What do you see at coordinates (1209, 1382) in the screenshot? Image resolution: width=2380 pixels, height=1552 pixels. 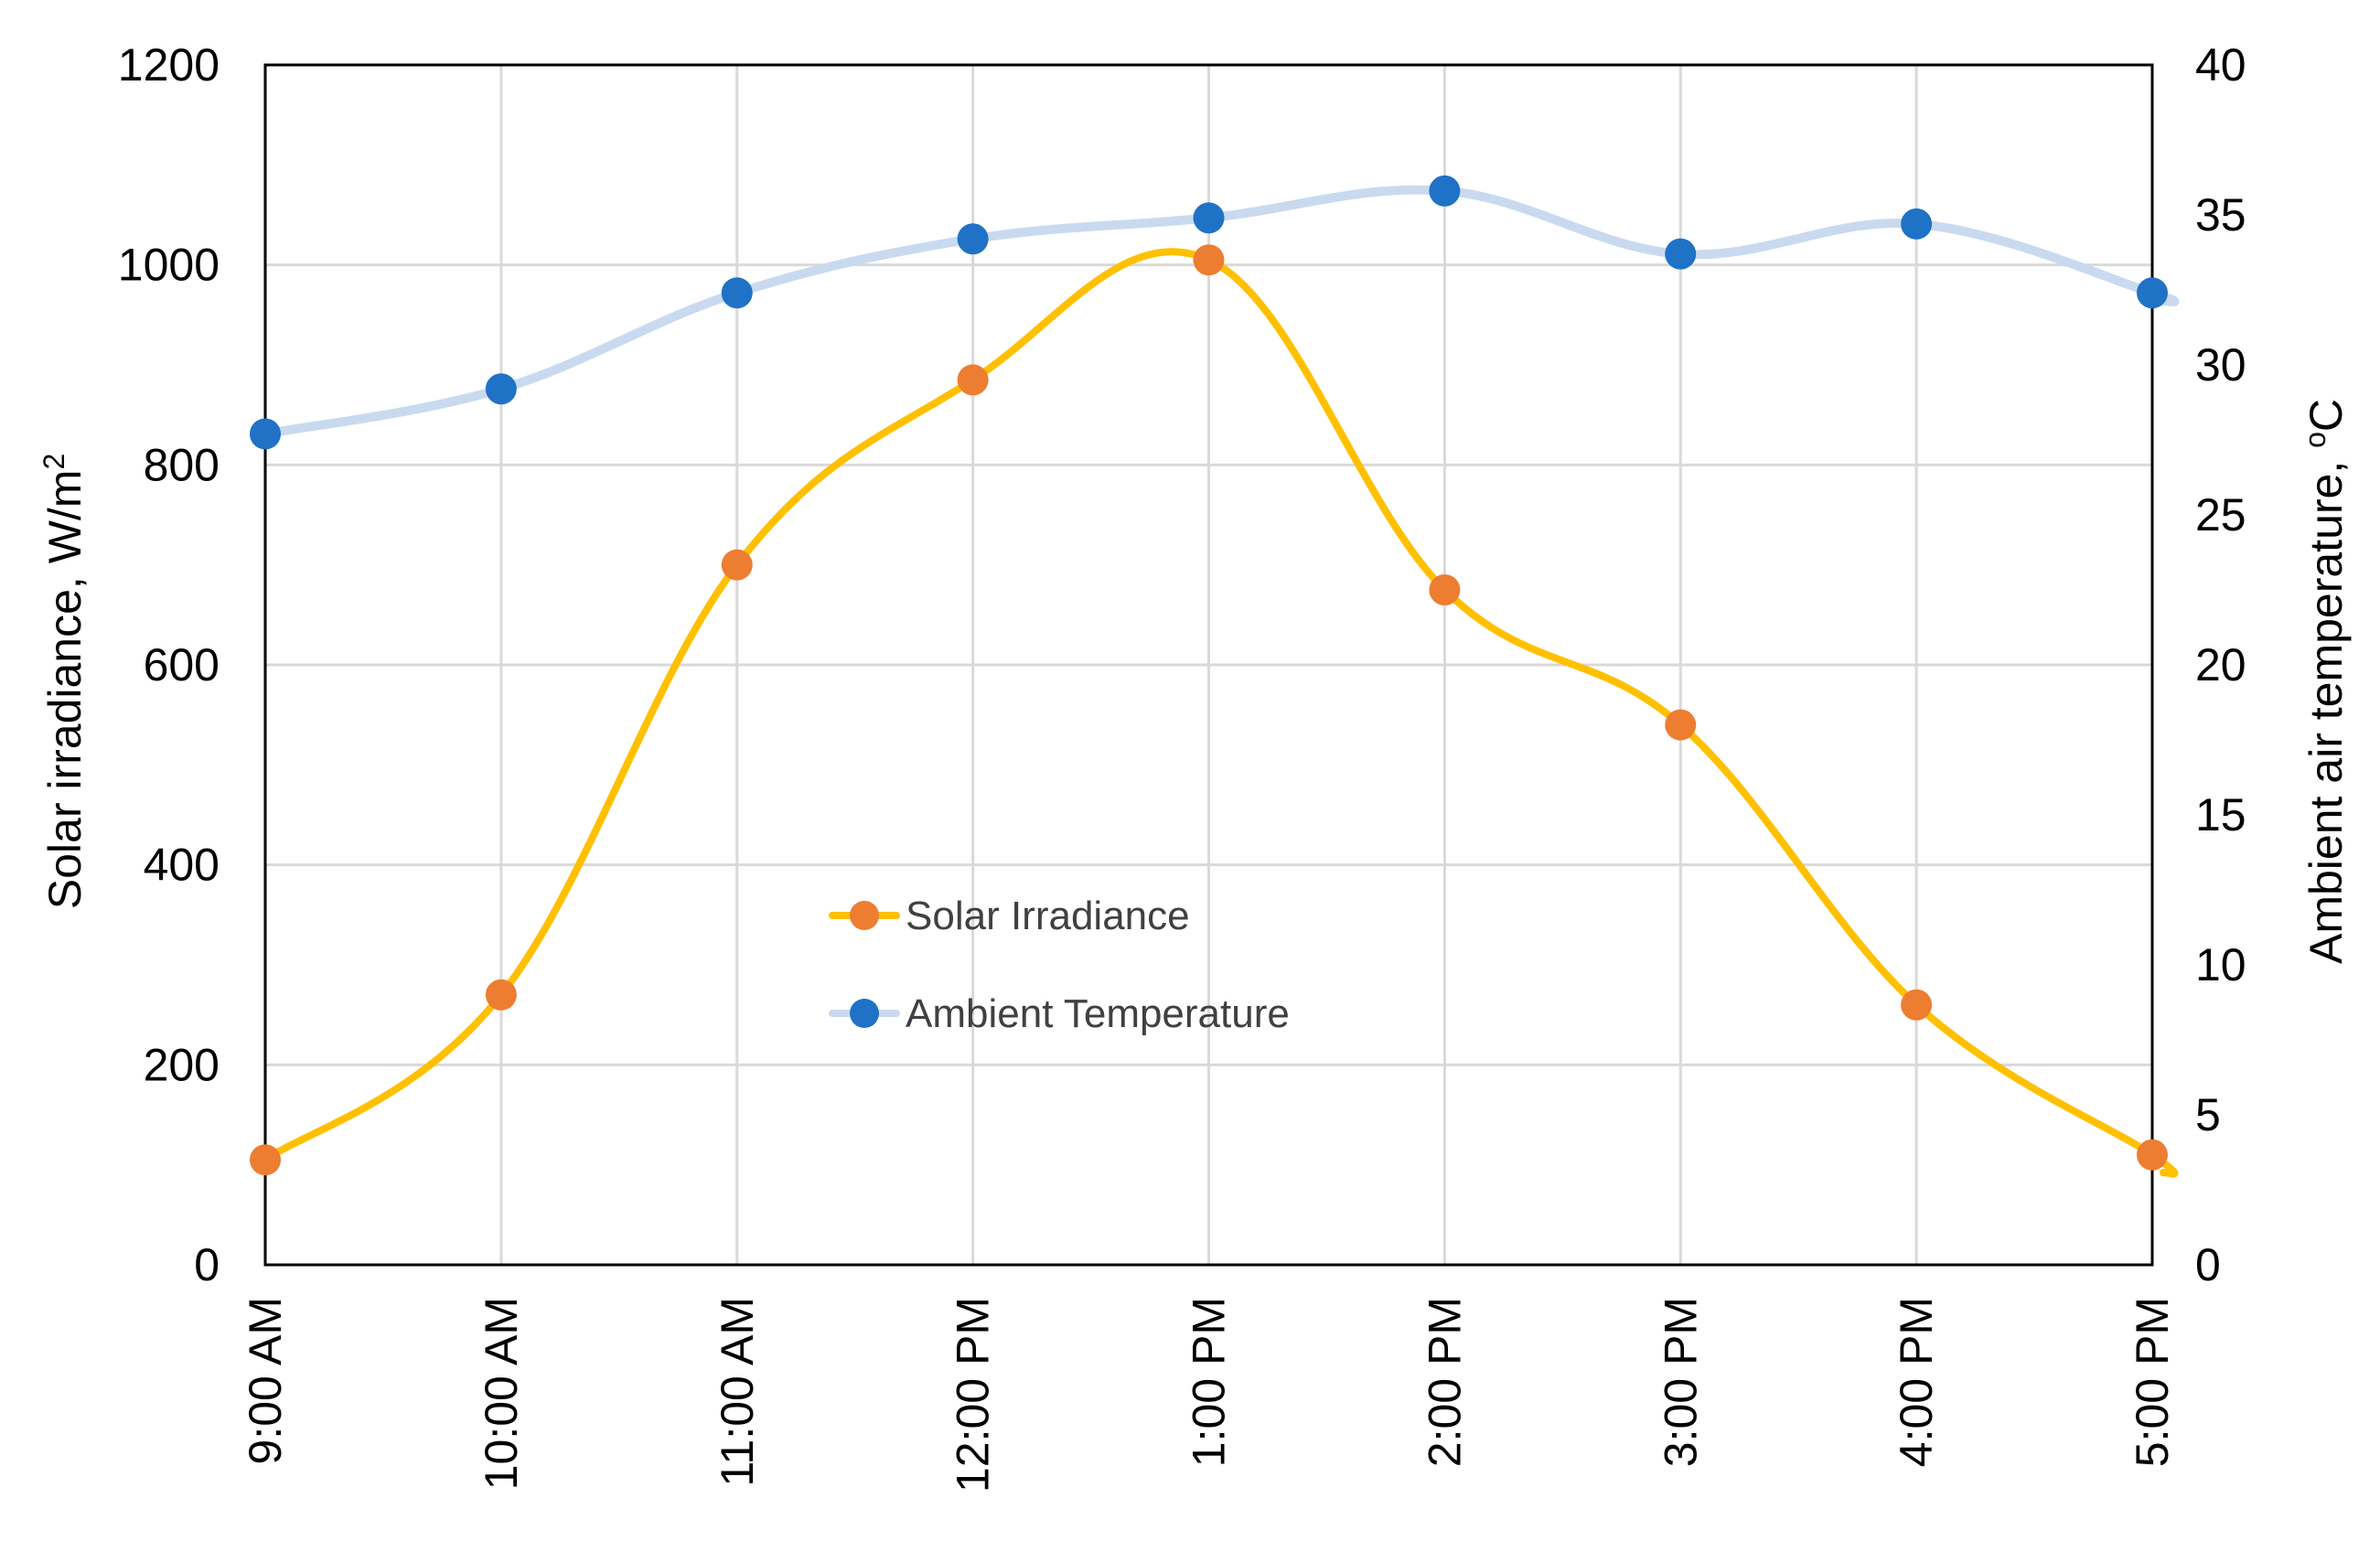 I see `x-axis-tick-label: 1:00 PM` at bounding box center [1209, 1382].